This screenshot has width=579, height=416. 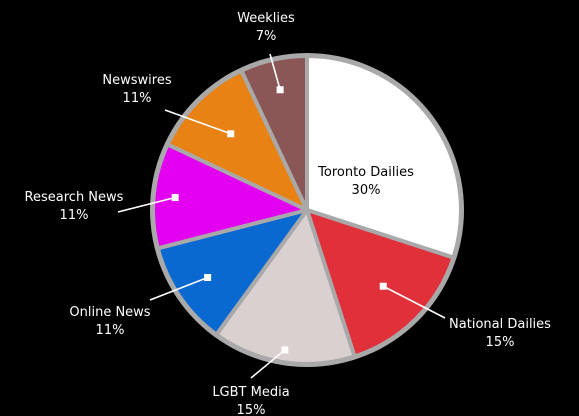 What do you see at coordinates (175, 198) in the screenshot?
I see `leader-marker-research-news` at bounding box center [175, 198].